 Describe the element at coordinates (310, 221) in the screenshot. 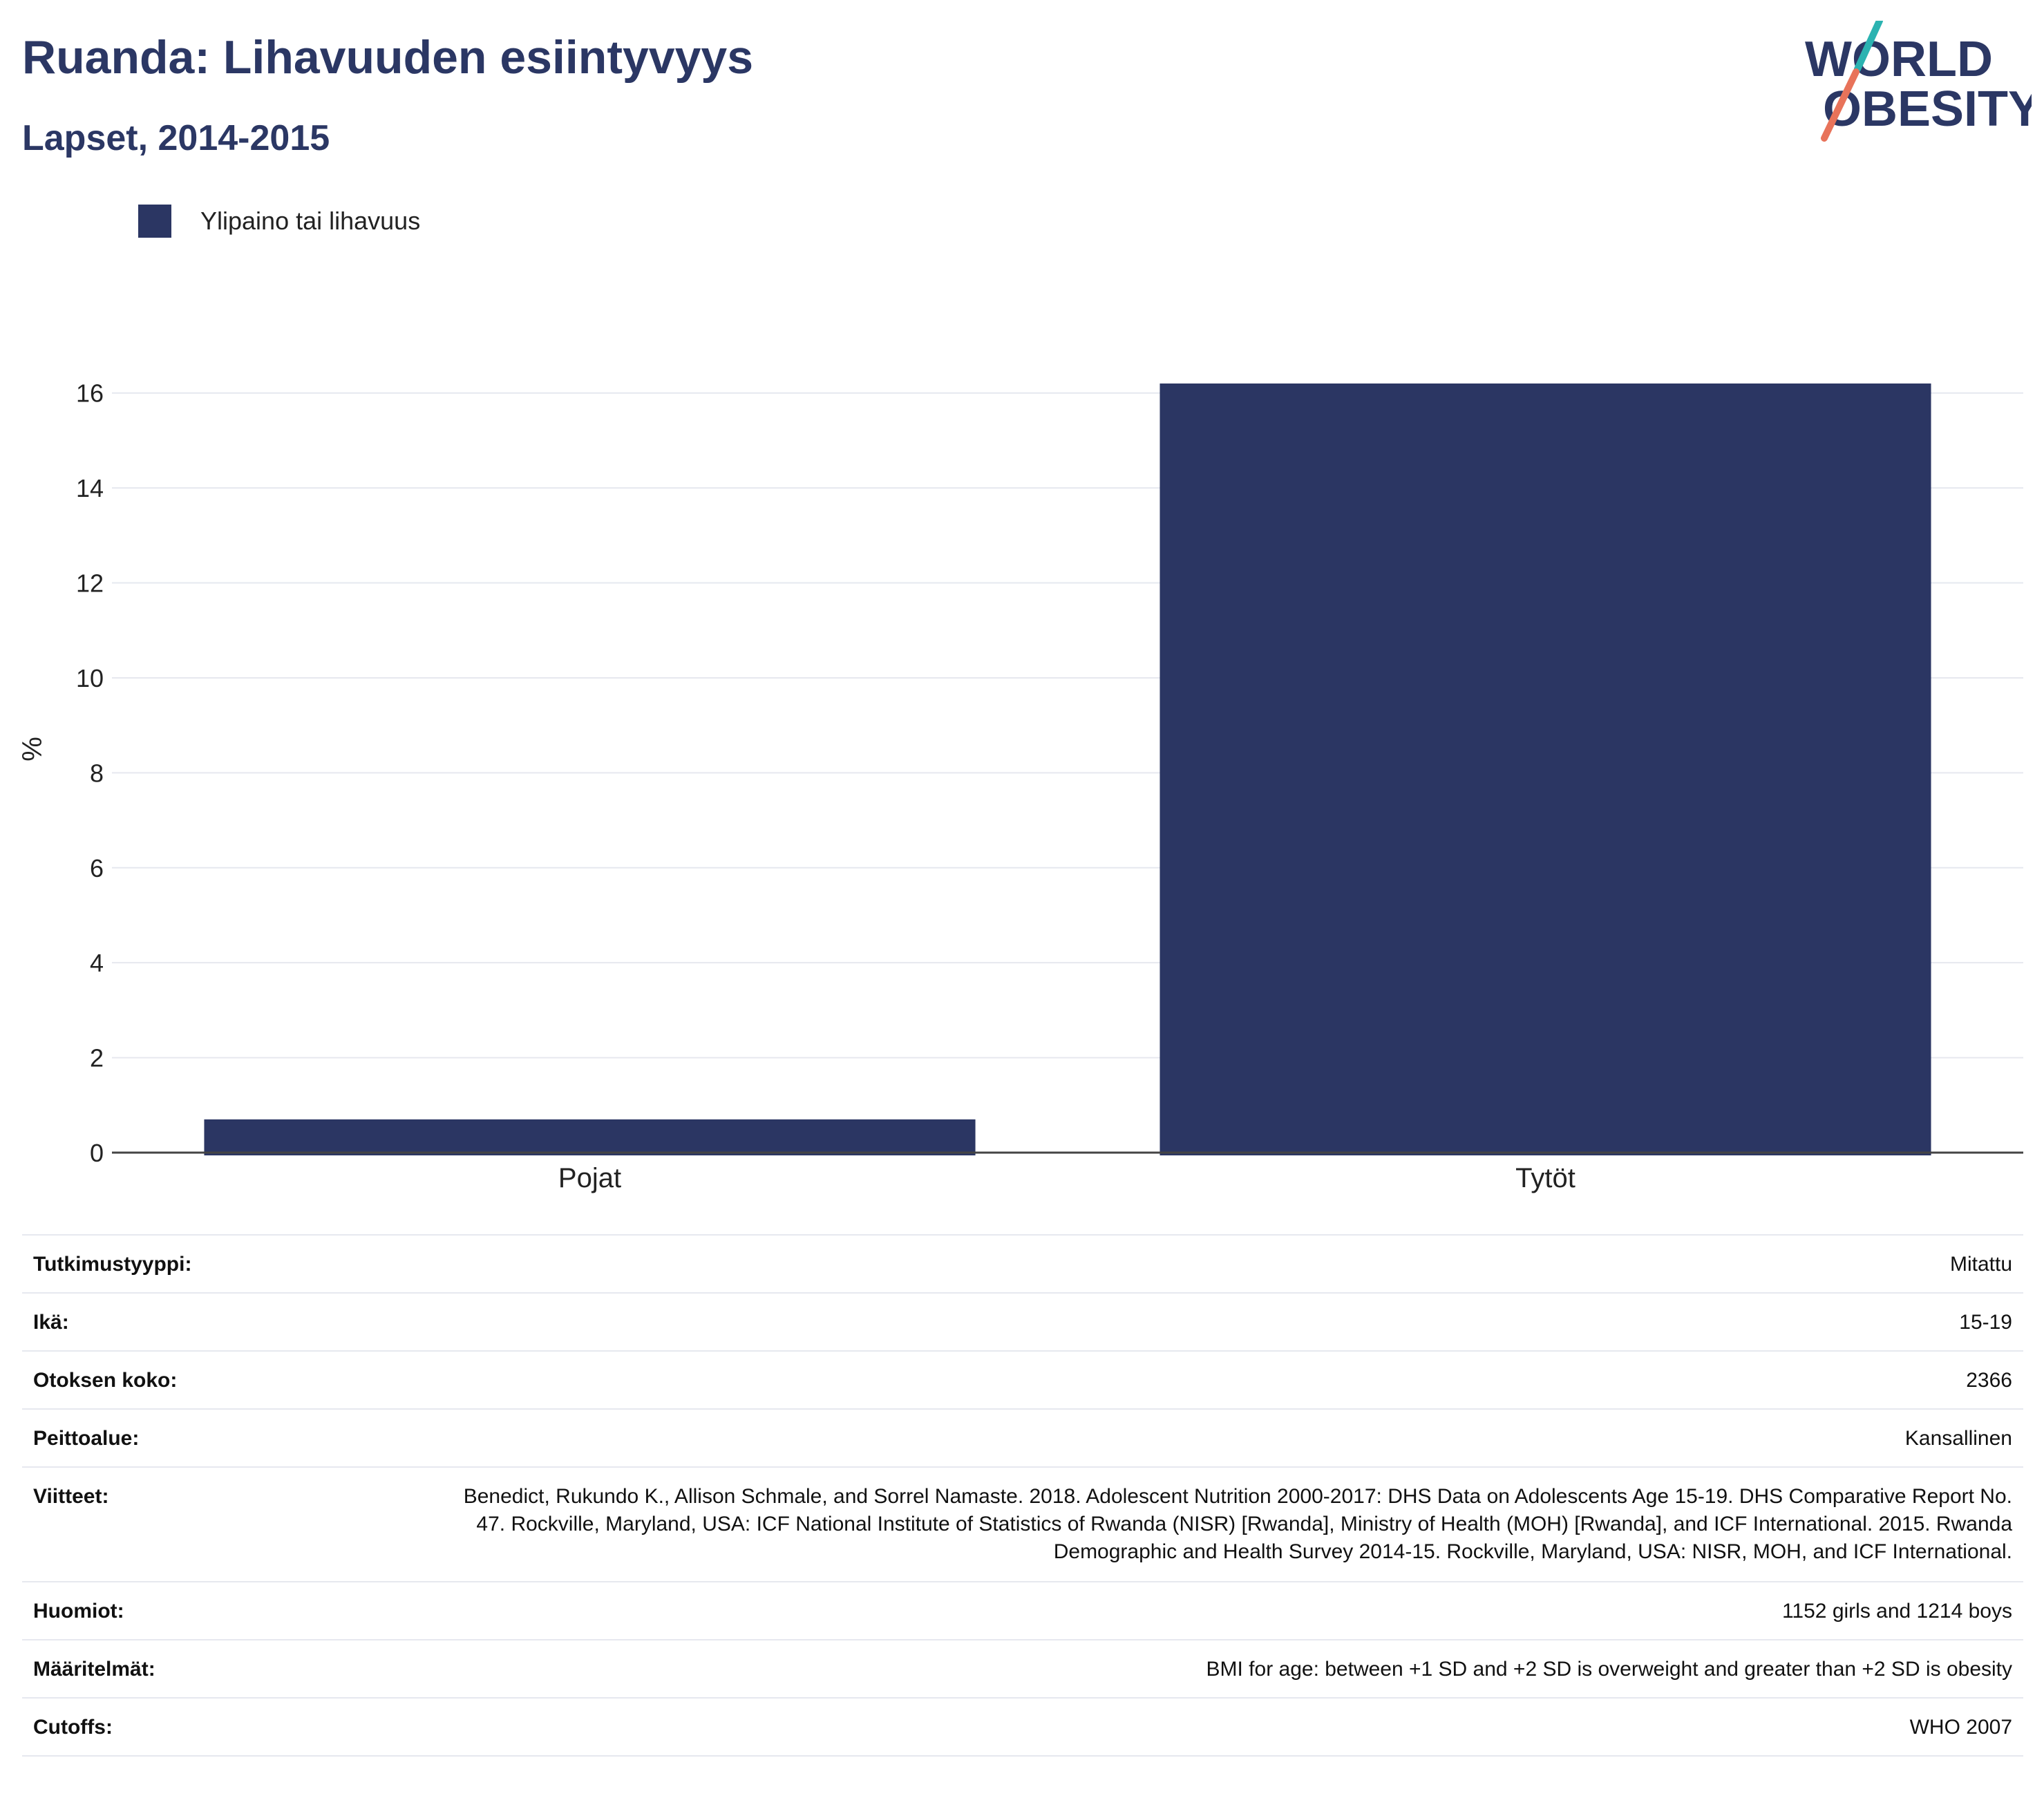

I see `legend-label: Ylipaino tai lihavuus` at that location.